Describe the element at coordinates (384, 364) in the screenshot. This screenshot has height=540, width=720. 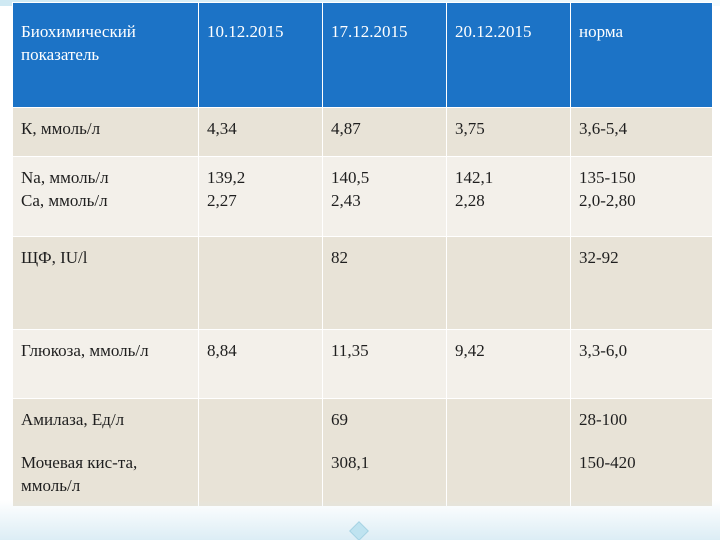
I see `cell-date-2: 11,35` at that location.